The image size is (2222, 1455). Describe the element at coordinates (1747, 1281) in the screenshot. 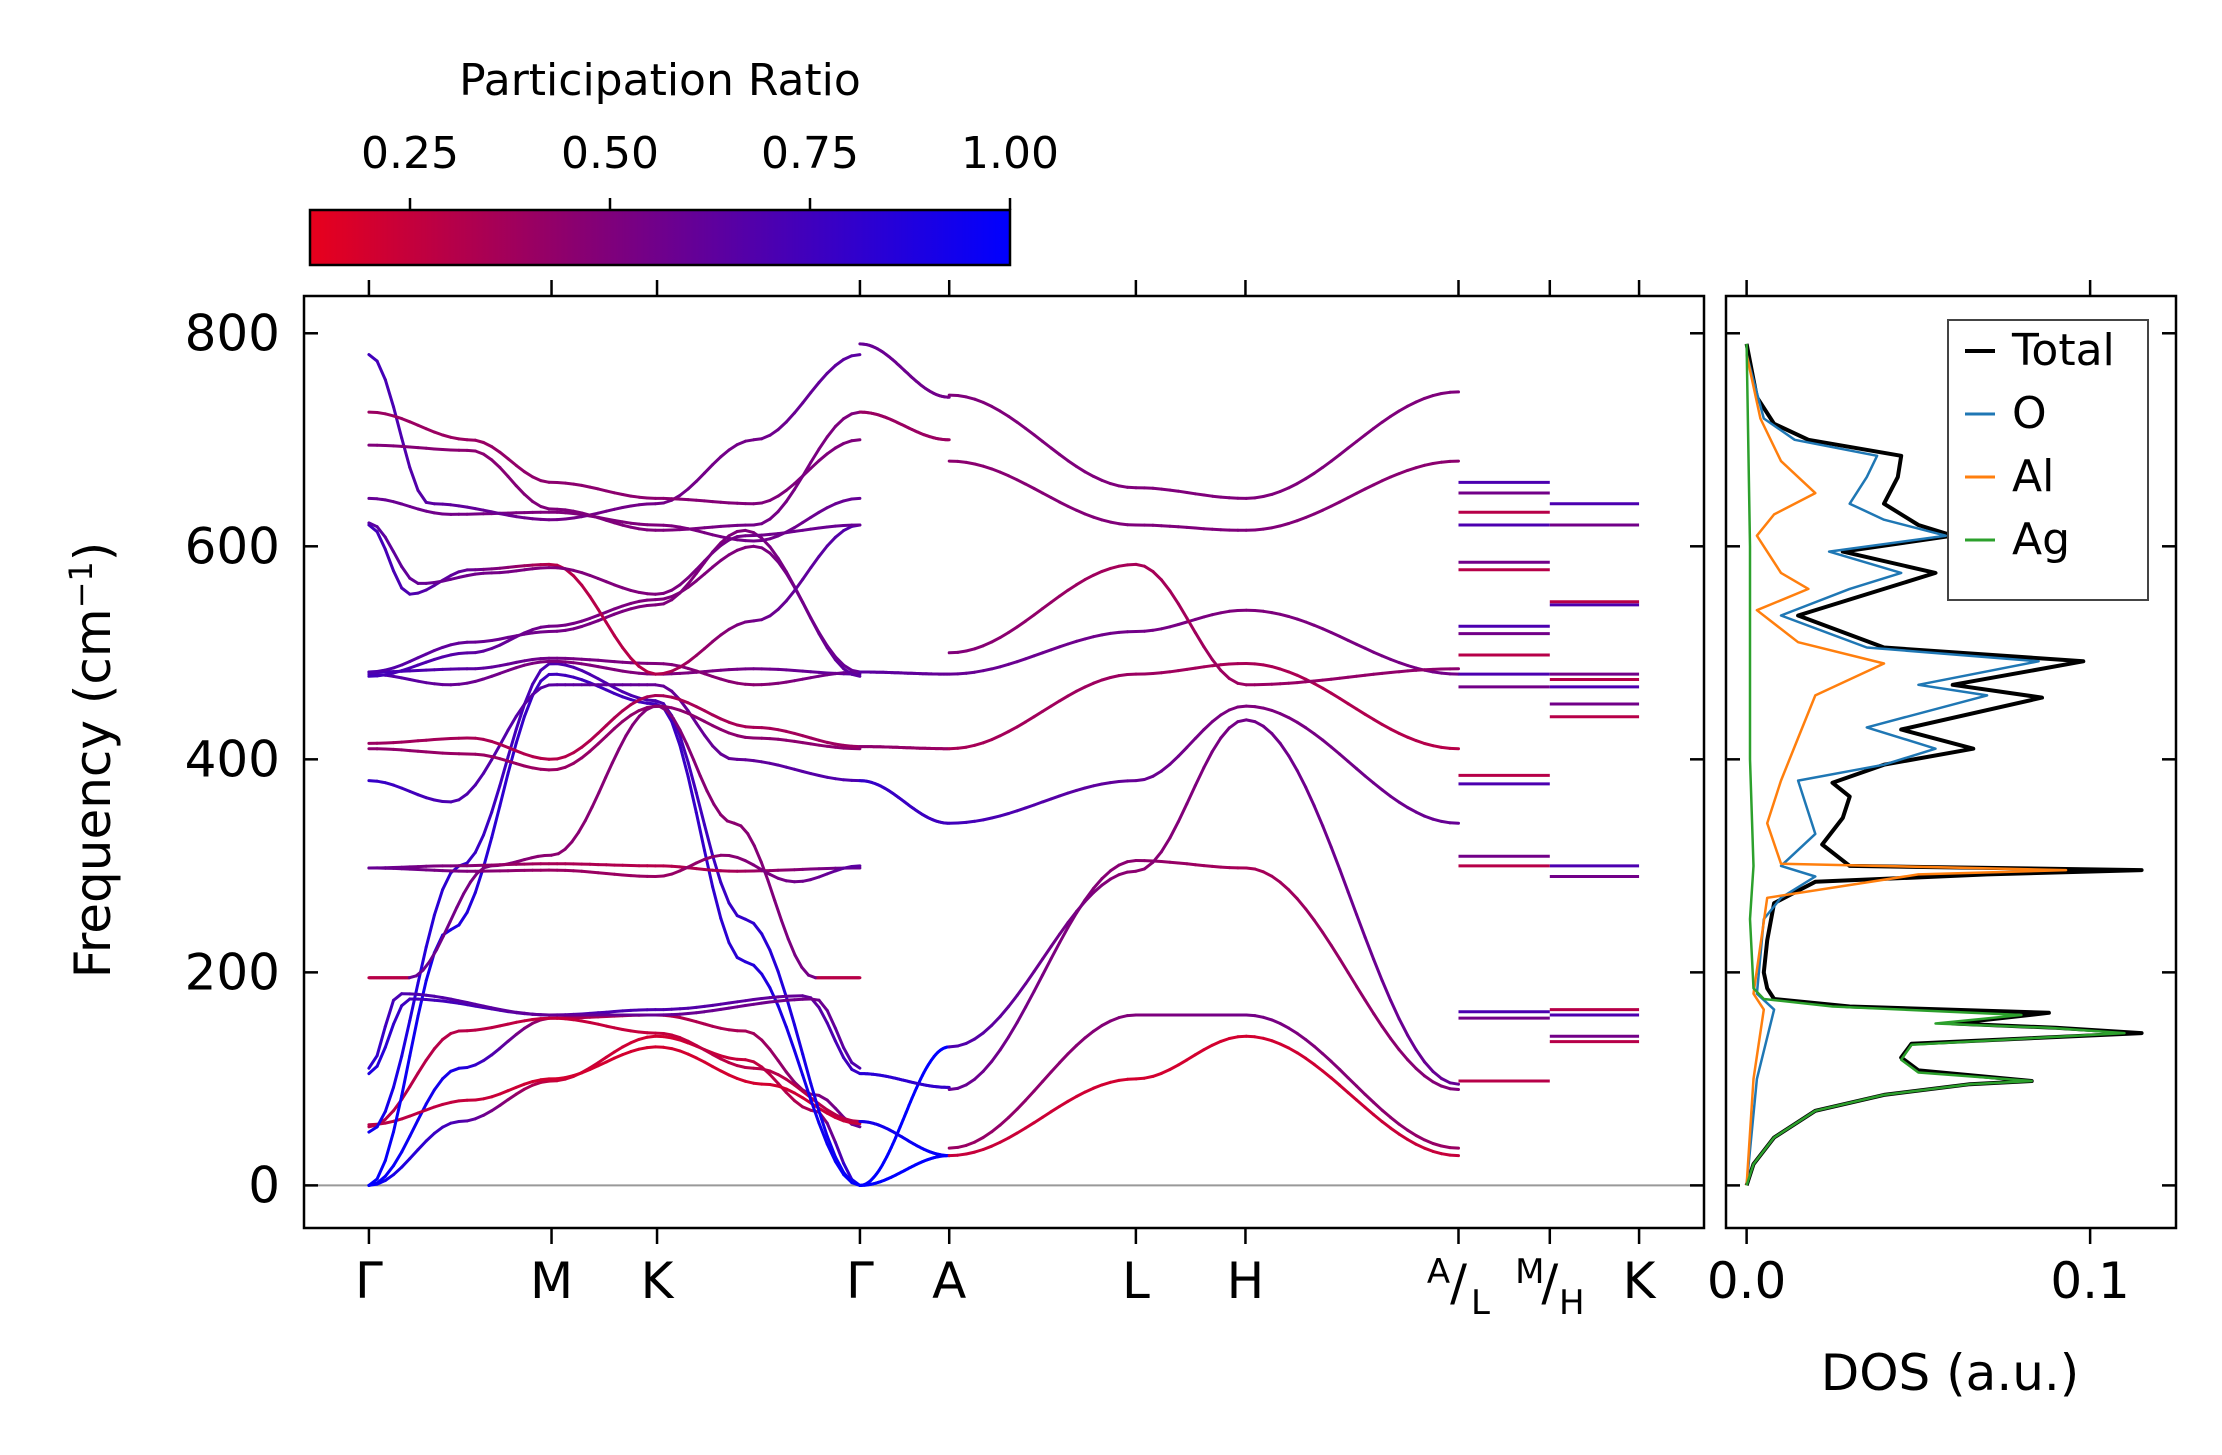

I see `dos-x-tick-label: 0.0` at that location.